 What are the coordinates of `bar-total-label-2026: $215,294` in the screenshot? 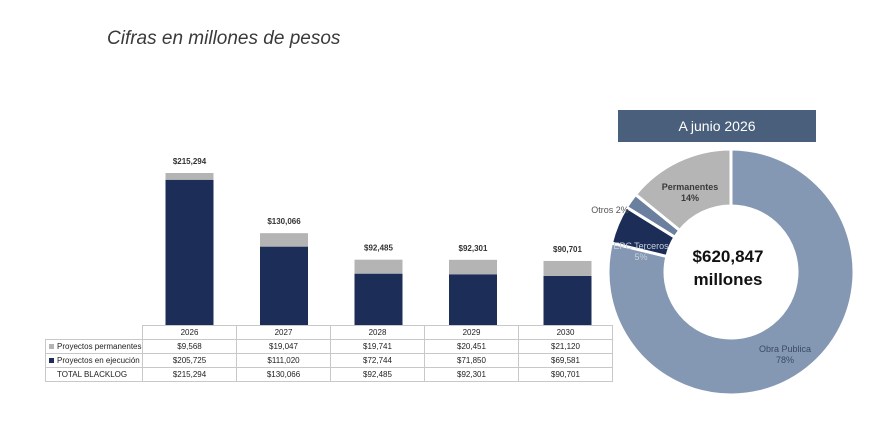 It's located at (190, 161).